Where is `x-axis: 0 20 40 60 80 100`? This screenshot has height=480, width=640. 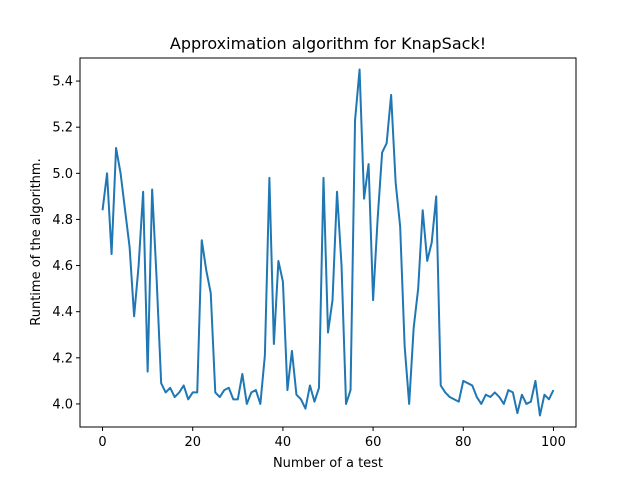
x-axis: 0 20 40 60 80 100 is located at coordinates (332, 438).